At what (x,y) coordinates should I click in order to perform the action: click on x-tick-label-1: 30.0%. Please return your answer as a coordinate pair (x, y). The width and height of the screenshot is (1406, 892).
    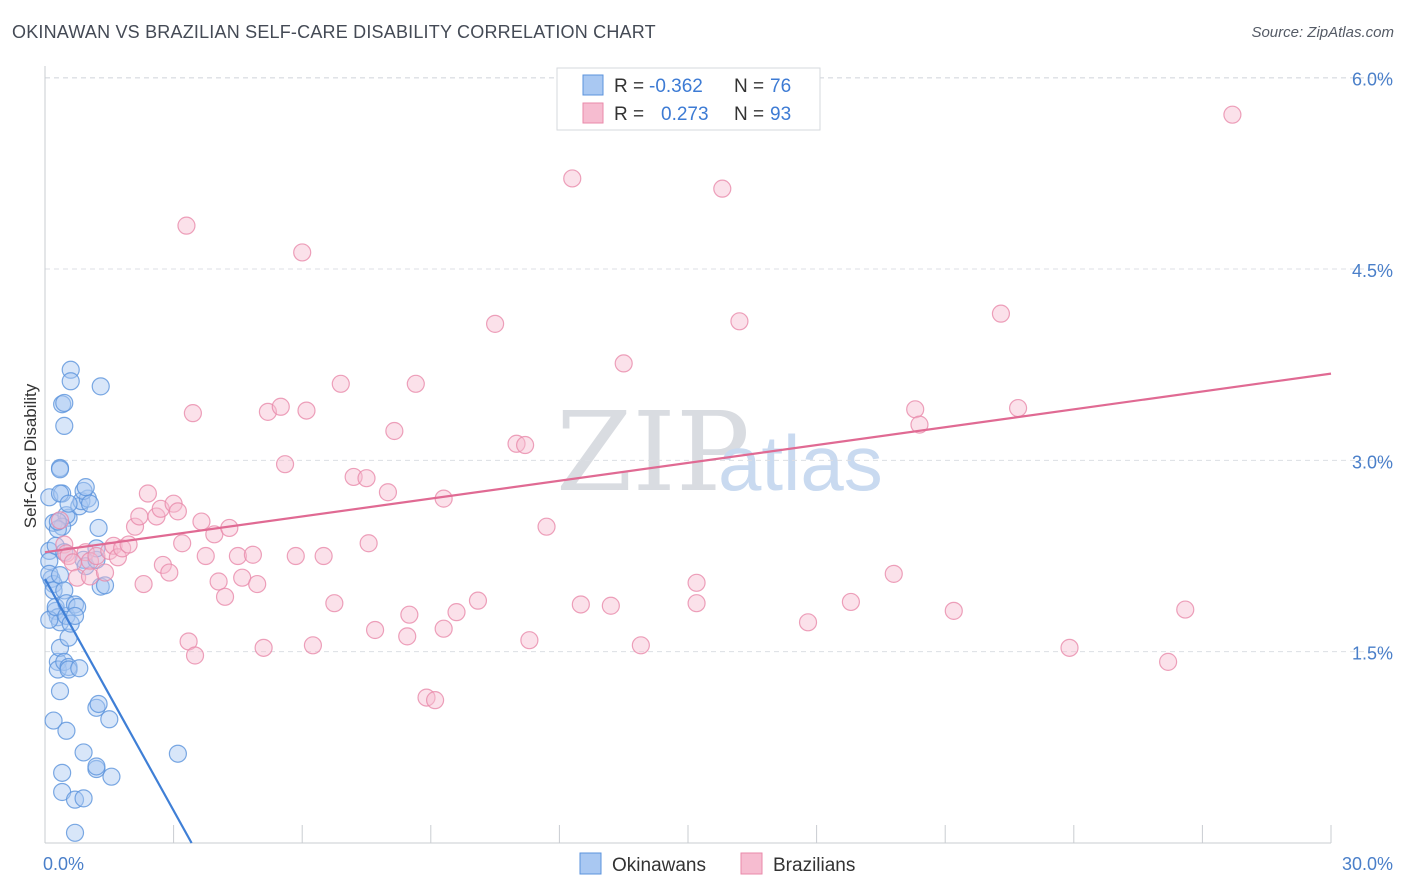
    Looking at the image, I should click on (1367, 864).